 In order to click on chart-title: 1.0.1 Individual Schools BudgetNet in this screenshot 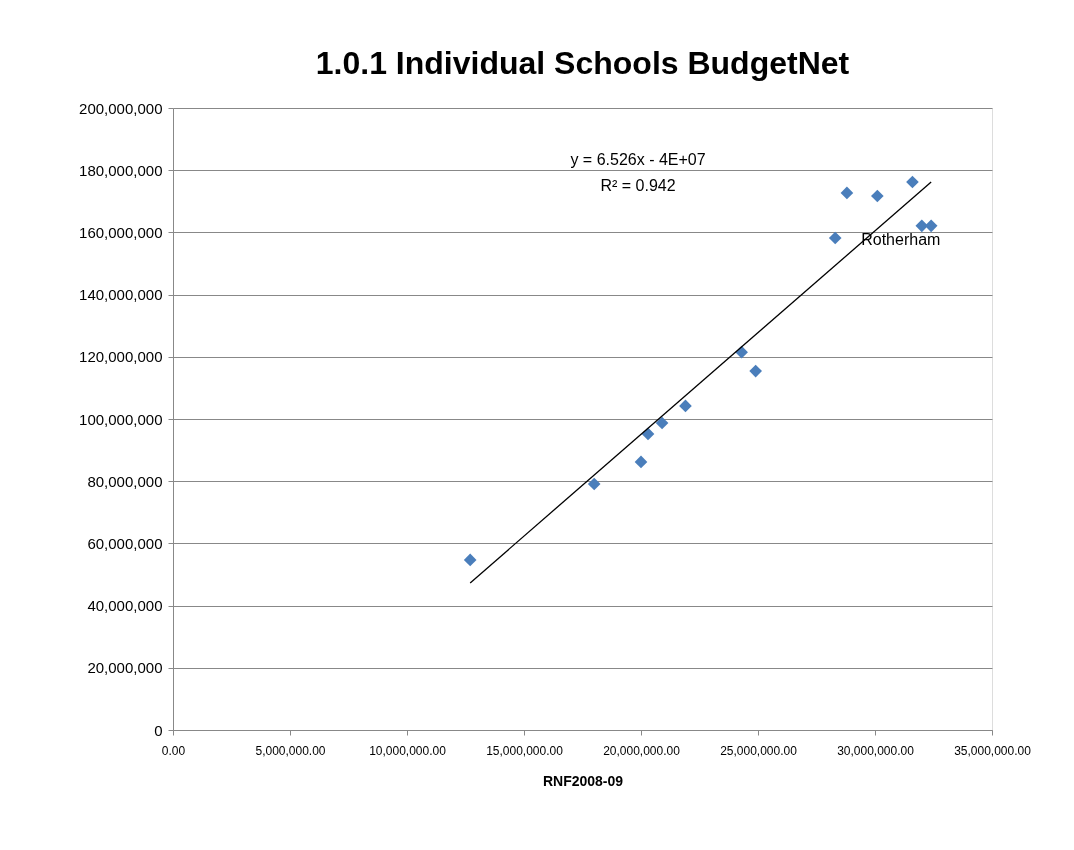, I will do `click(582, 63)`.